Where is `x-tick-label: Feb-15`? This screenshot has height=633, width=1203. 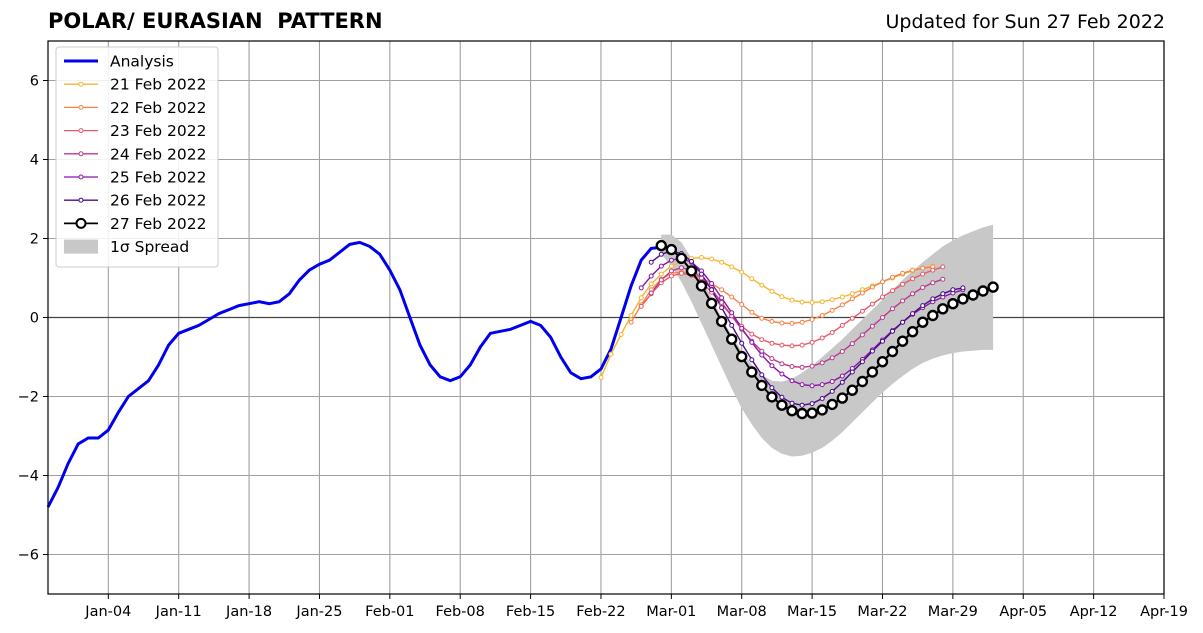 x-tick-label: Feb-15 is located at coordinates (530, 612).